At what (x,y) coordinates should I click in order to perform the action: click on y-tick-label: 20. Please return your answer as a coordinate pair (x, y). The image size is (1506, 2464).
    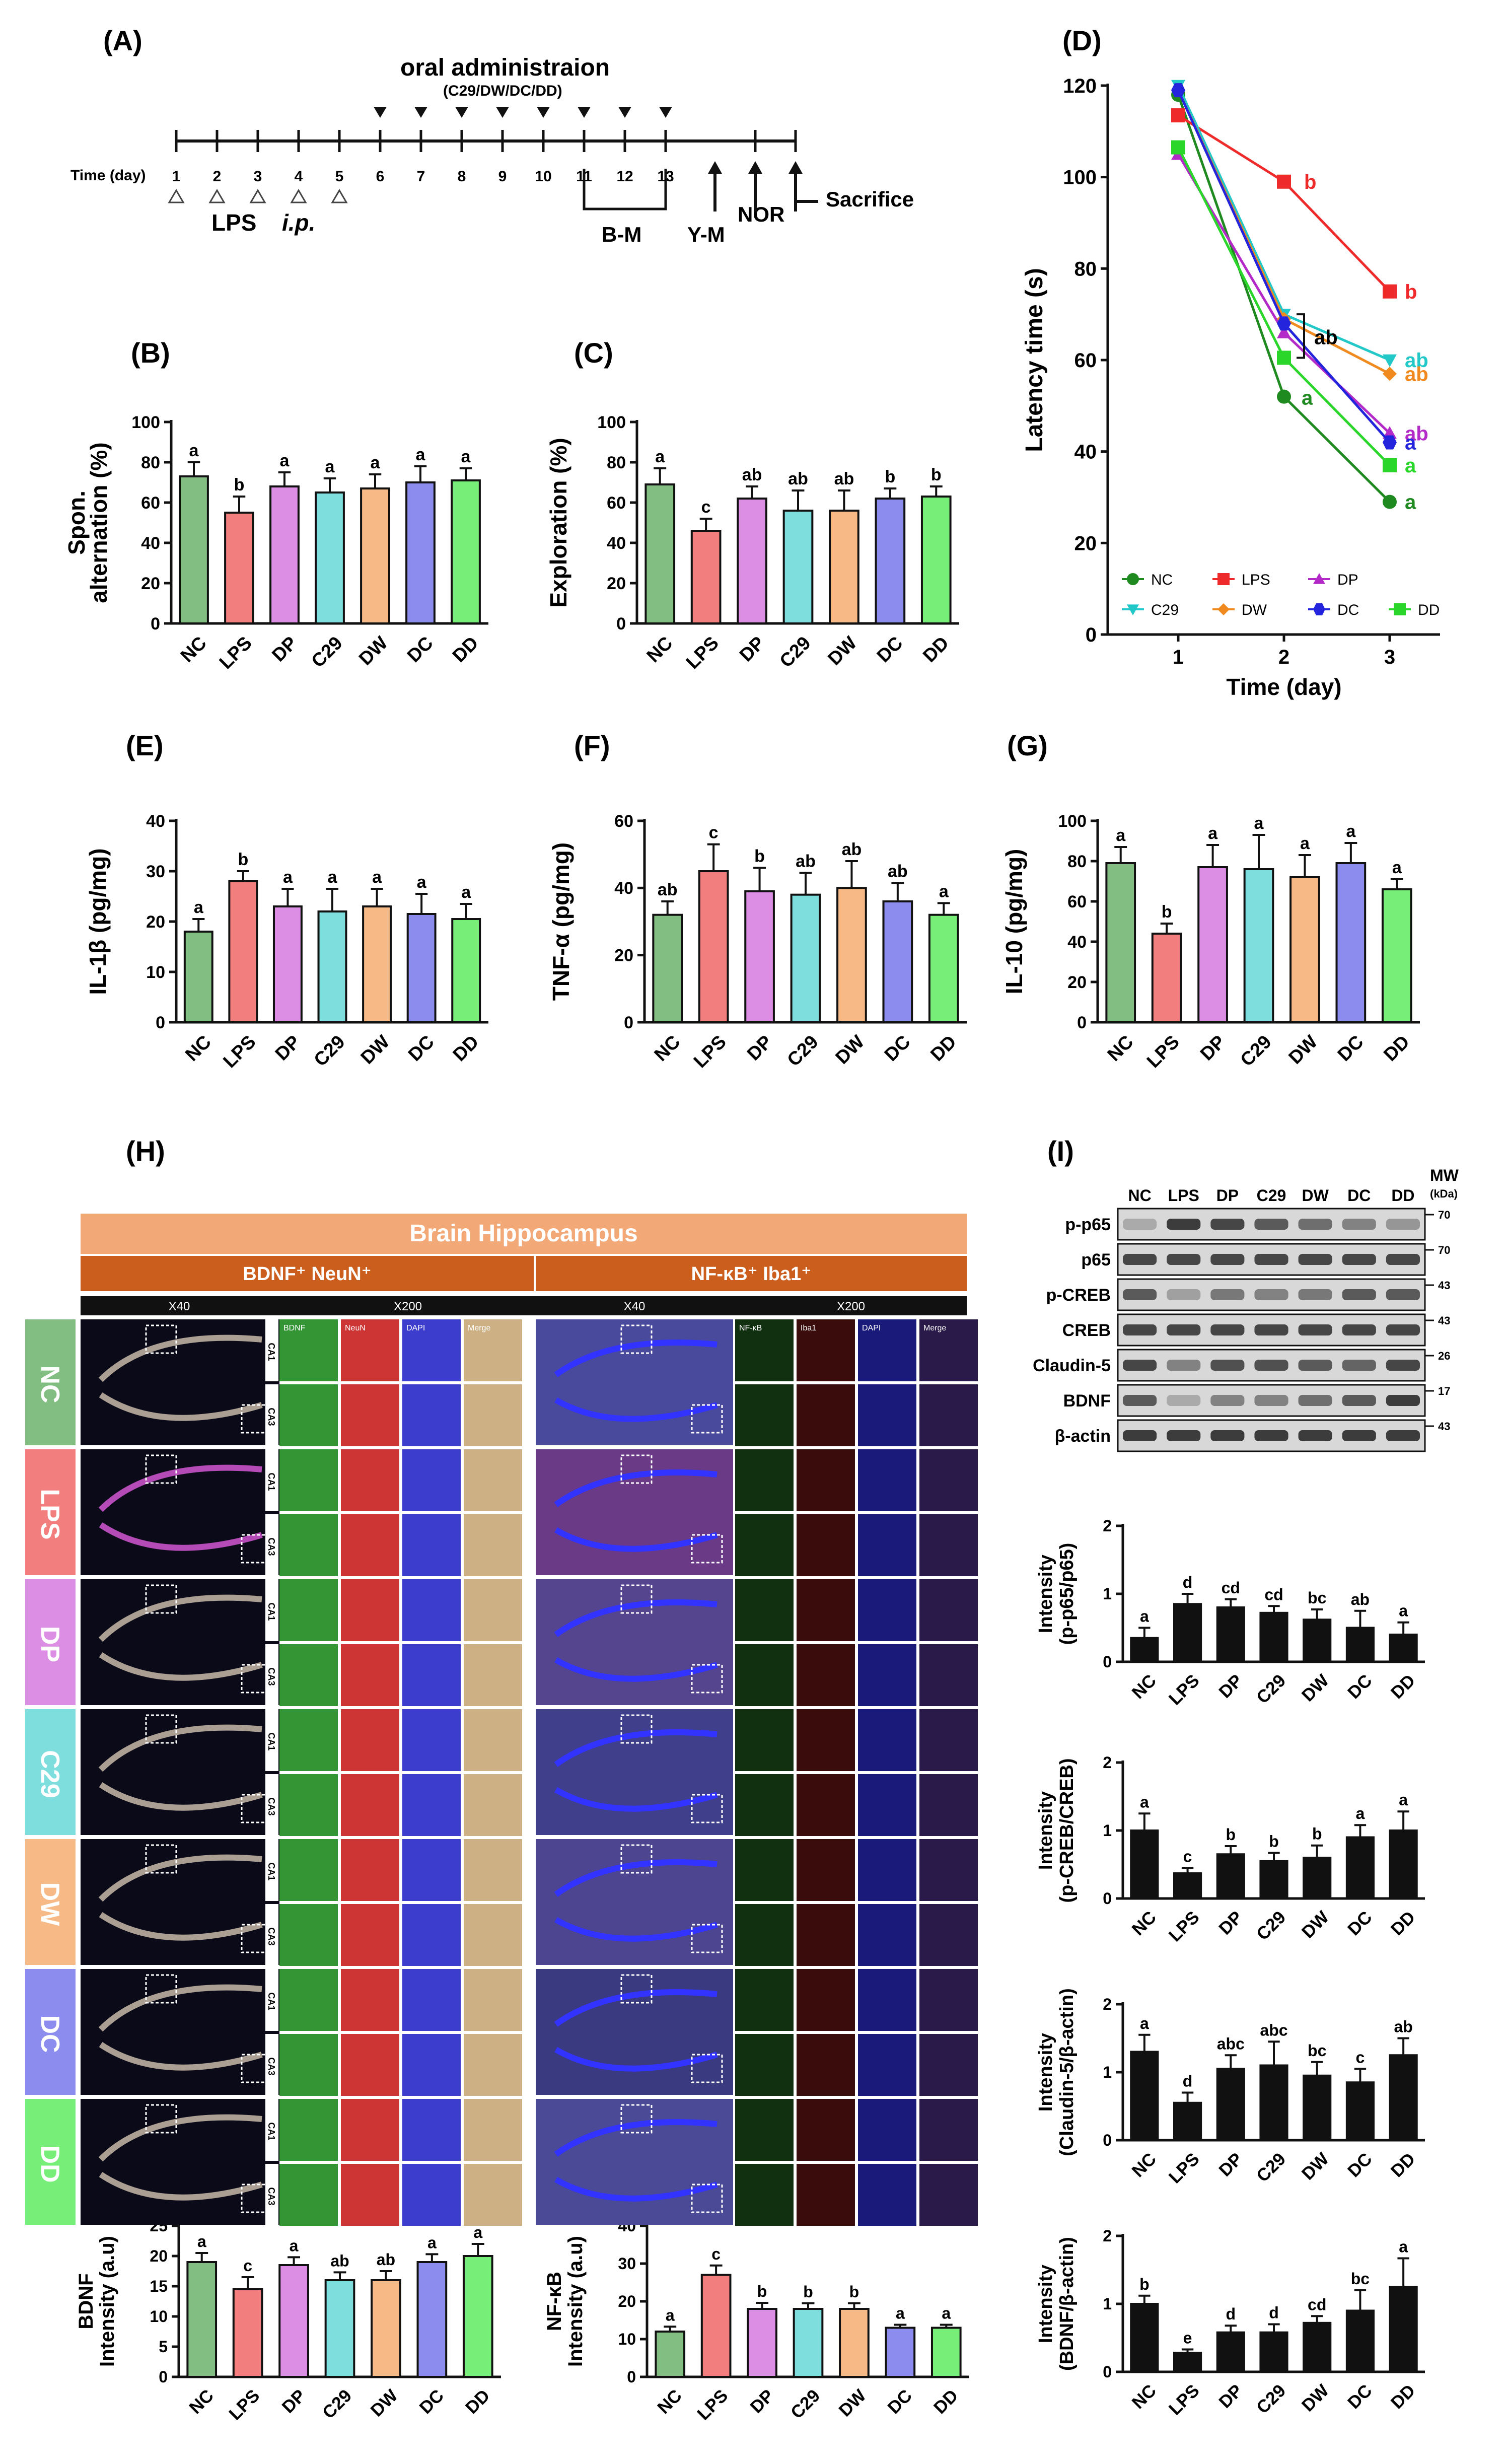
    Looking at the image, I should click on (1085, 543).